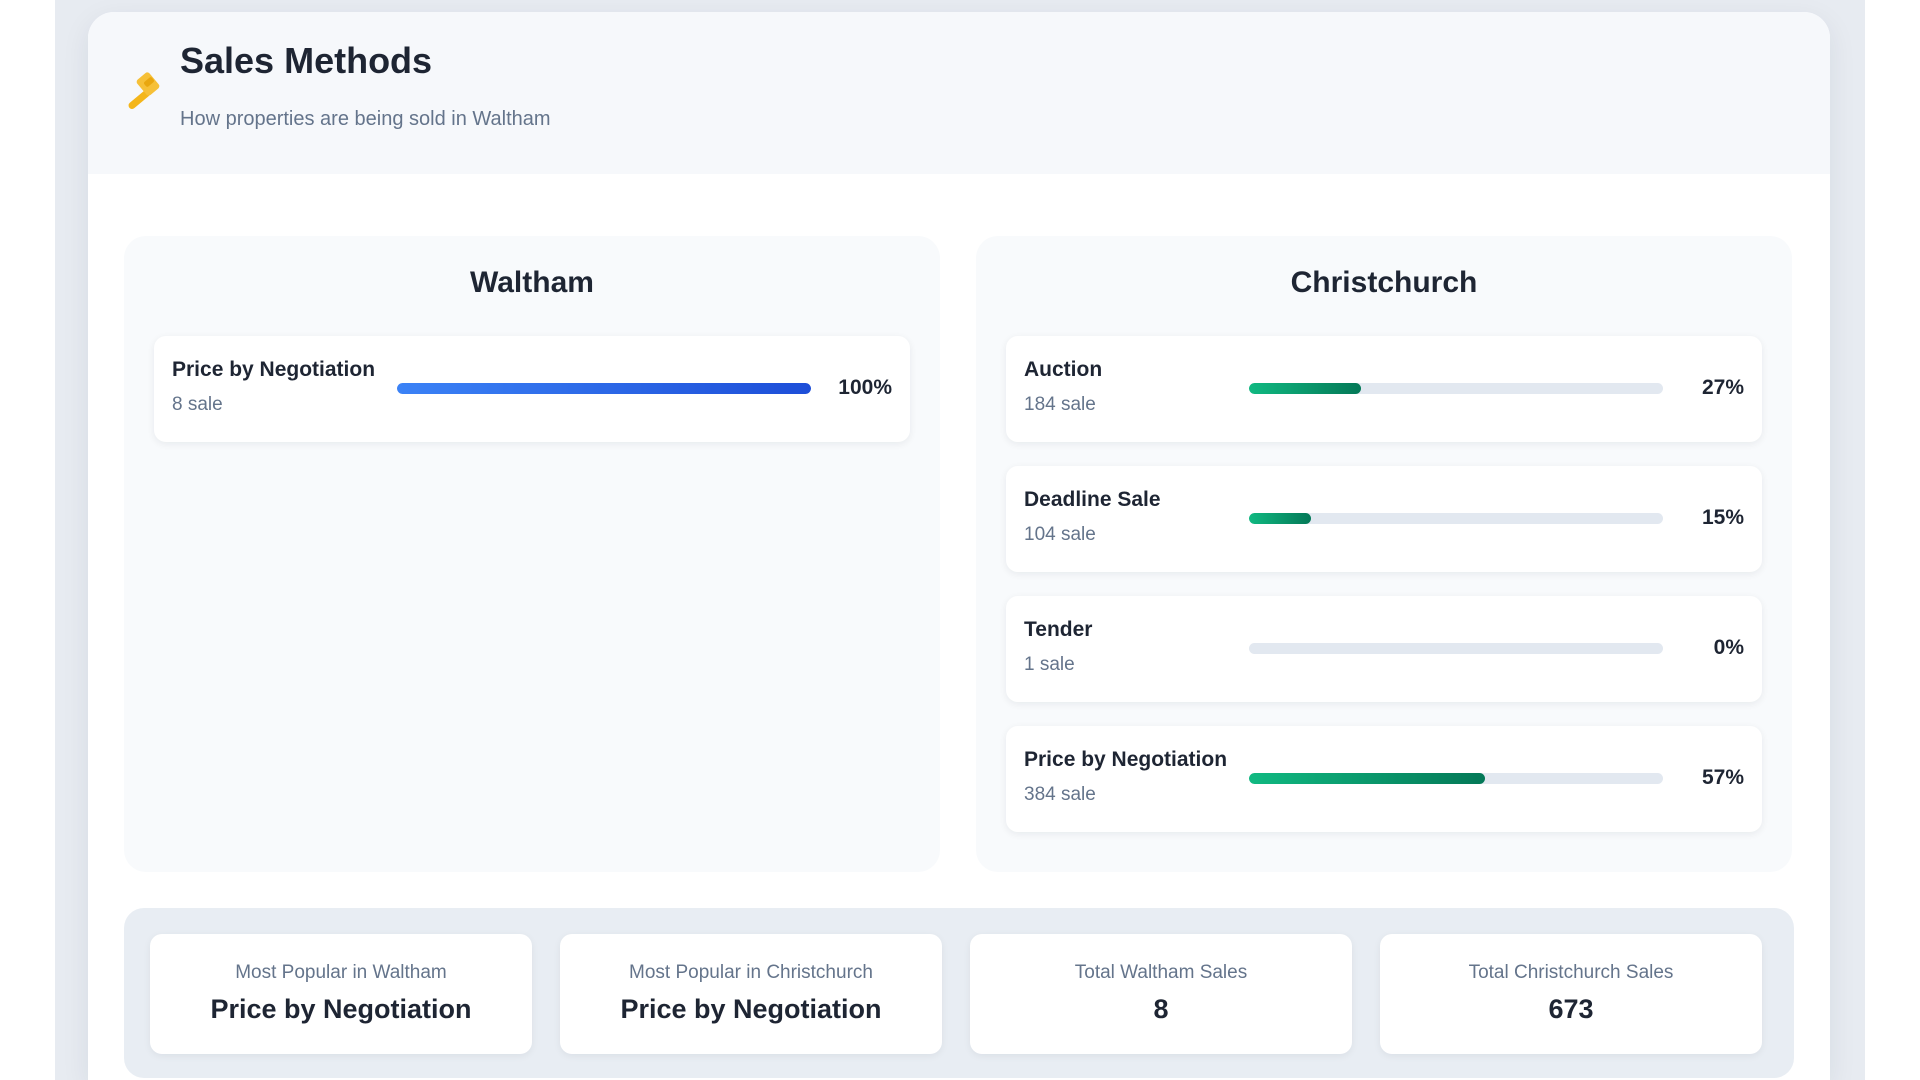 The image size is (1920, 1080). Describe the element at coordinates (1728, 647) in the screenshot. I see `method-percent: 0%` at that location.